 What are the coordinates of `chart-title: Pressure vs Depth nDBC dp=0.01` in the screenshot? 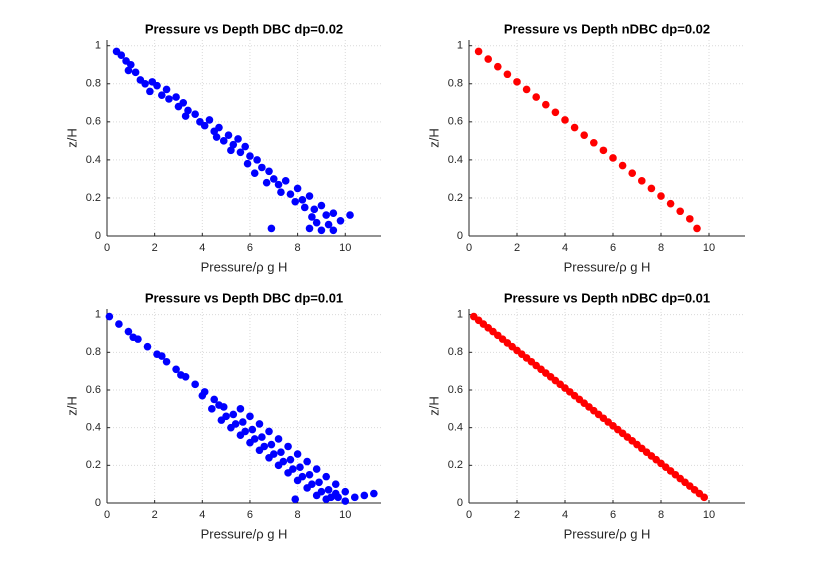 It's located at (607, 297).